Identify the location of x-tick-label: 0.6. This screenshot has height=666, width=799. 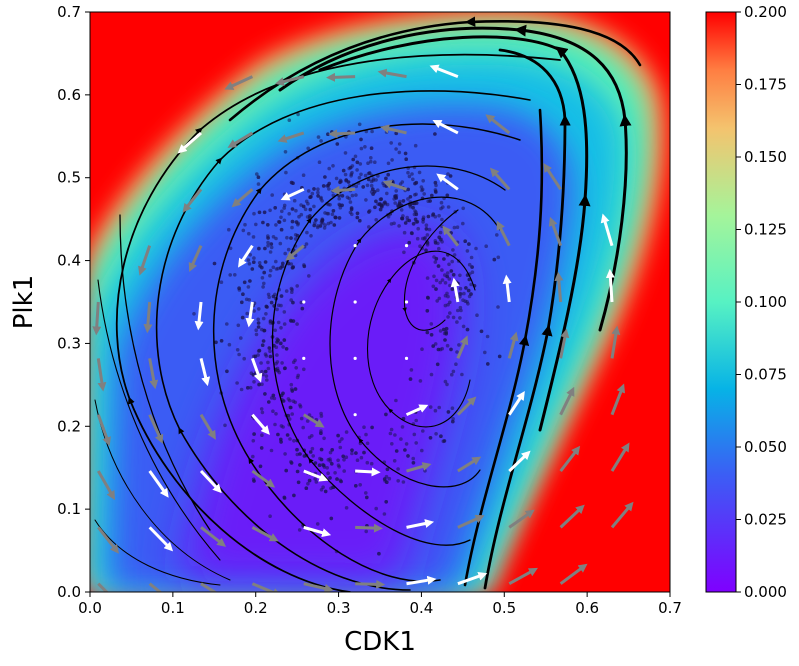
(587, 608).